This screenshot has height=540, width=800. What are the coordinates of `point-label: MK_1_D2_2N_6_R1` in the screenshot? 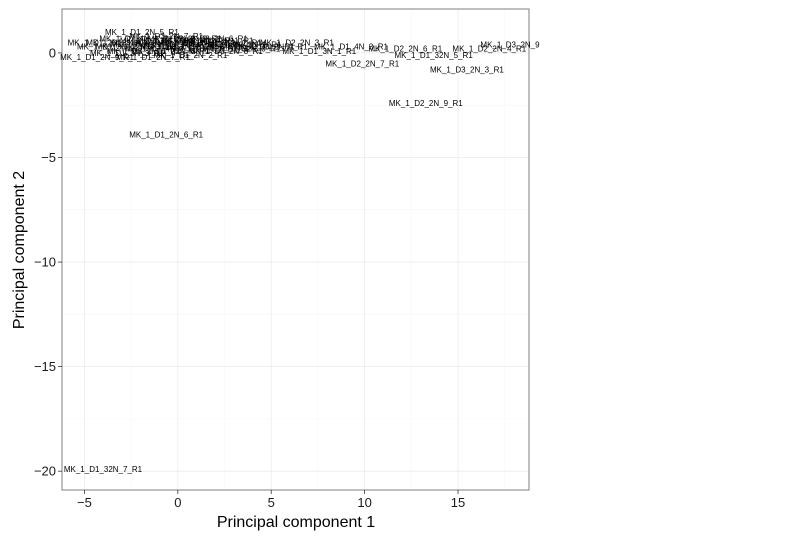 It's located at (405, 49).